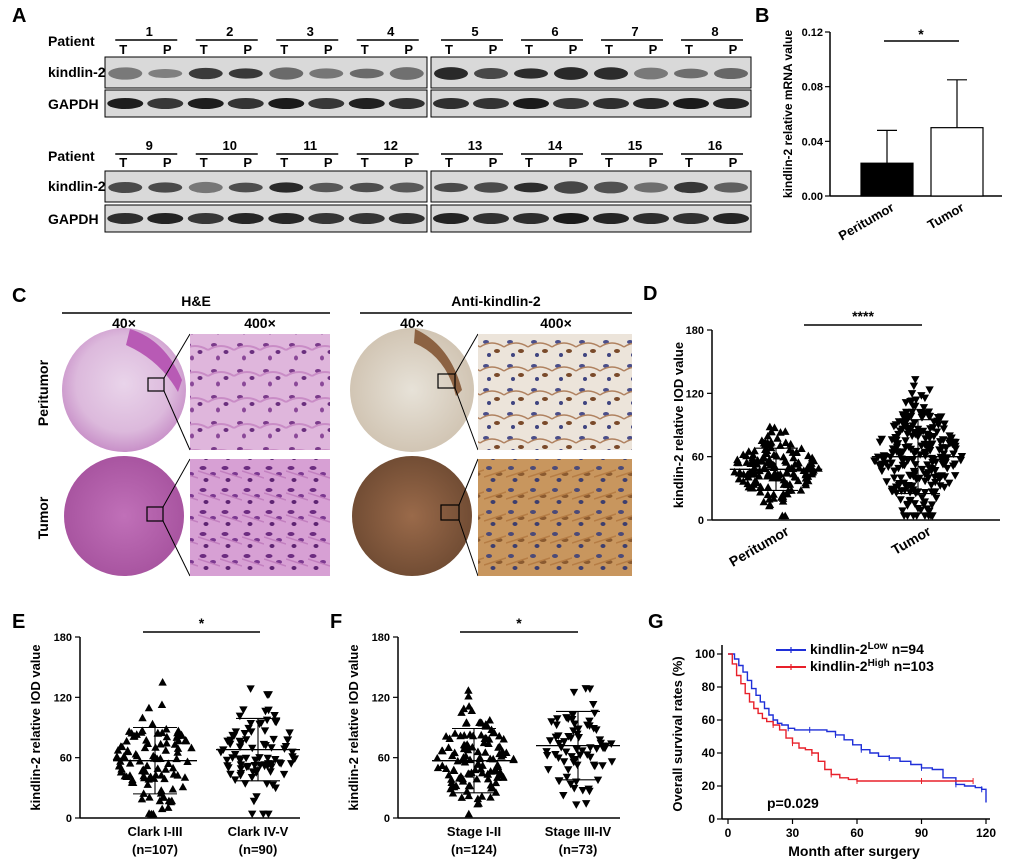 This screenshot has height=863, width=1020. I want to click on y-tick-label: 60, so click(698, 458).